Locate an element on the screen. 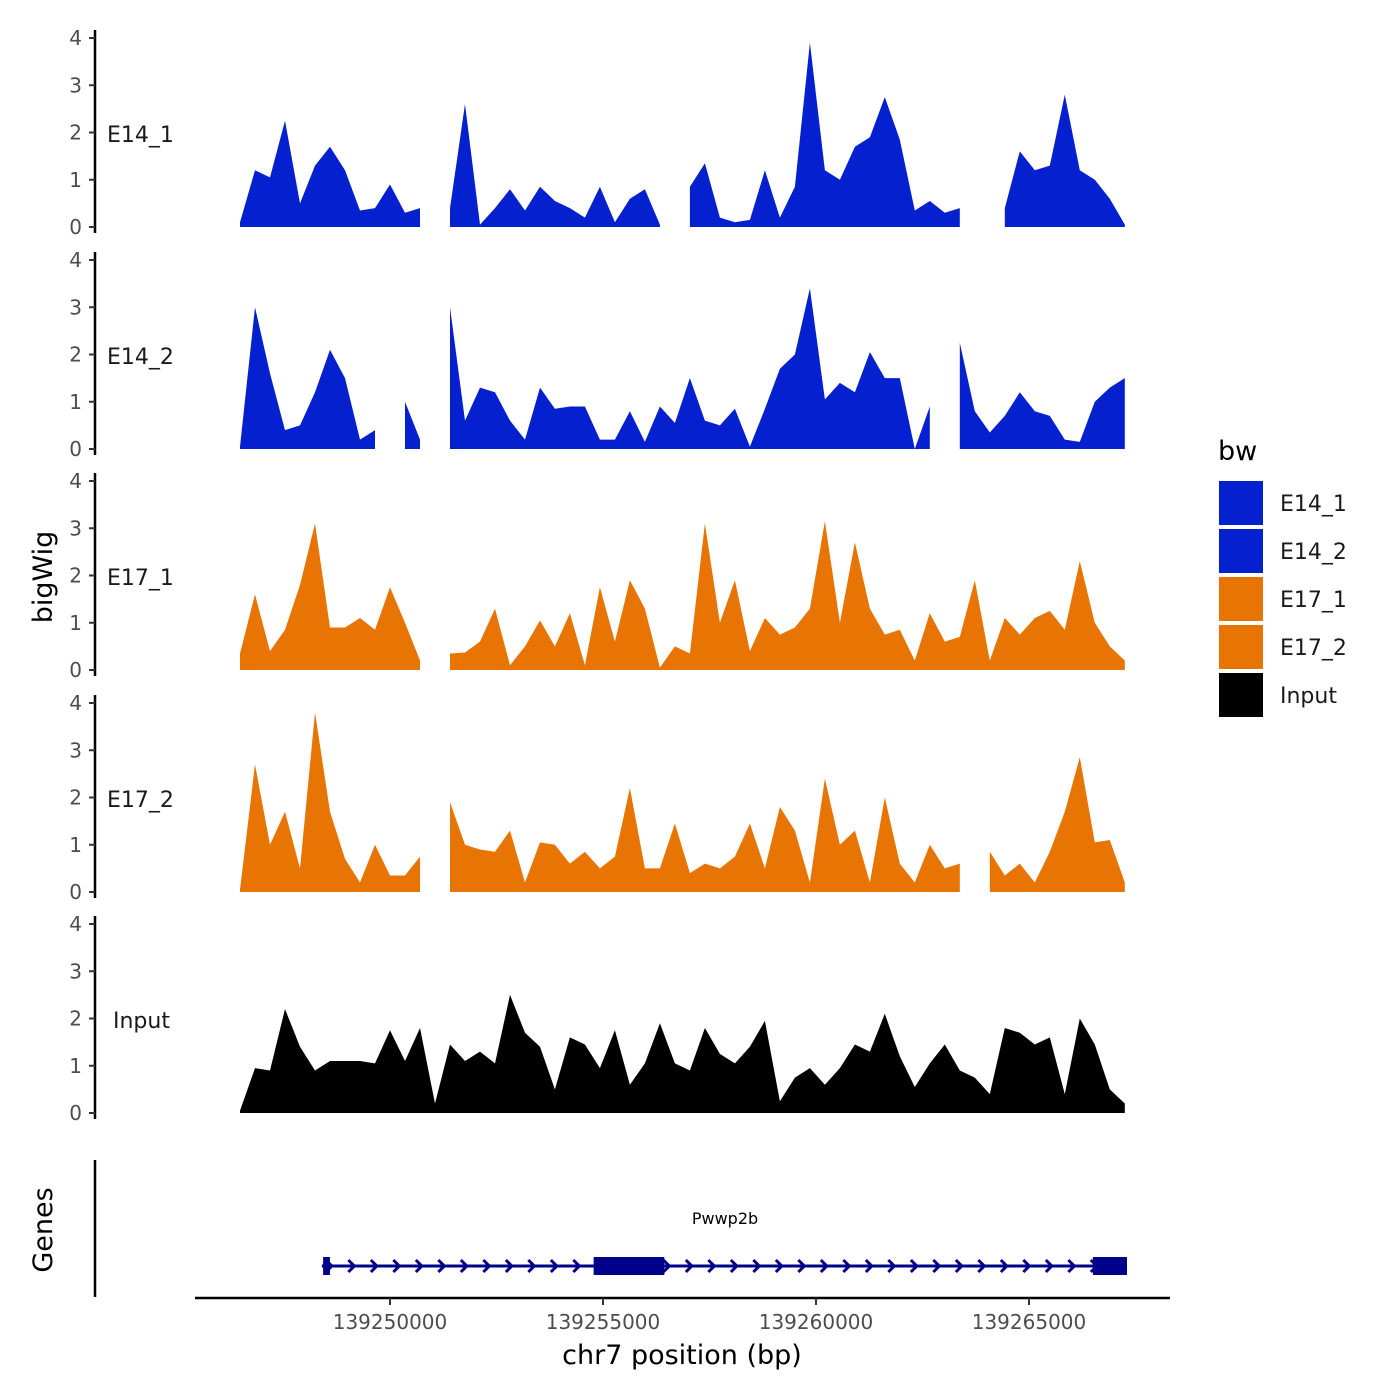  x-axis: 139250000 139255000 139260000 139265000 is located at coordinates (682, 1315).